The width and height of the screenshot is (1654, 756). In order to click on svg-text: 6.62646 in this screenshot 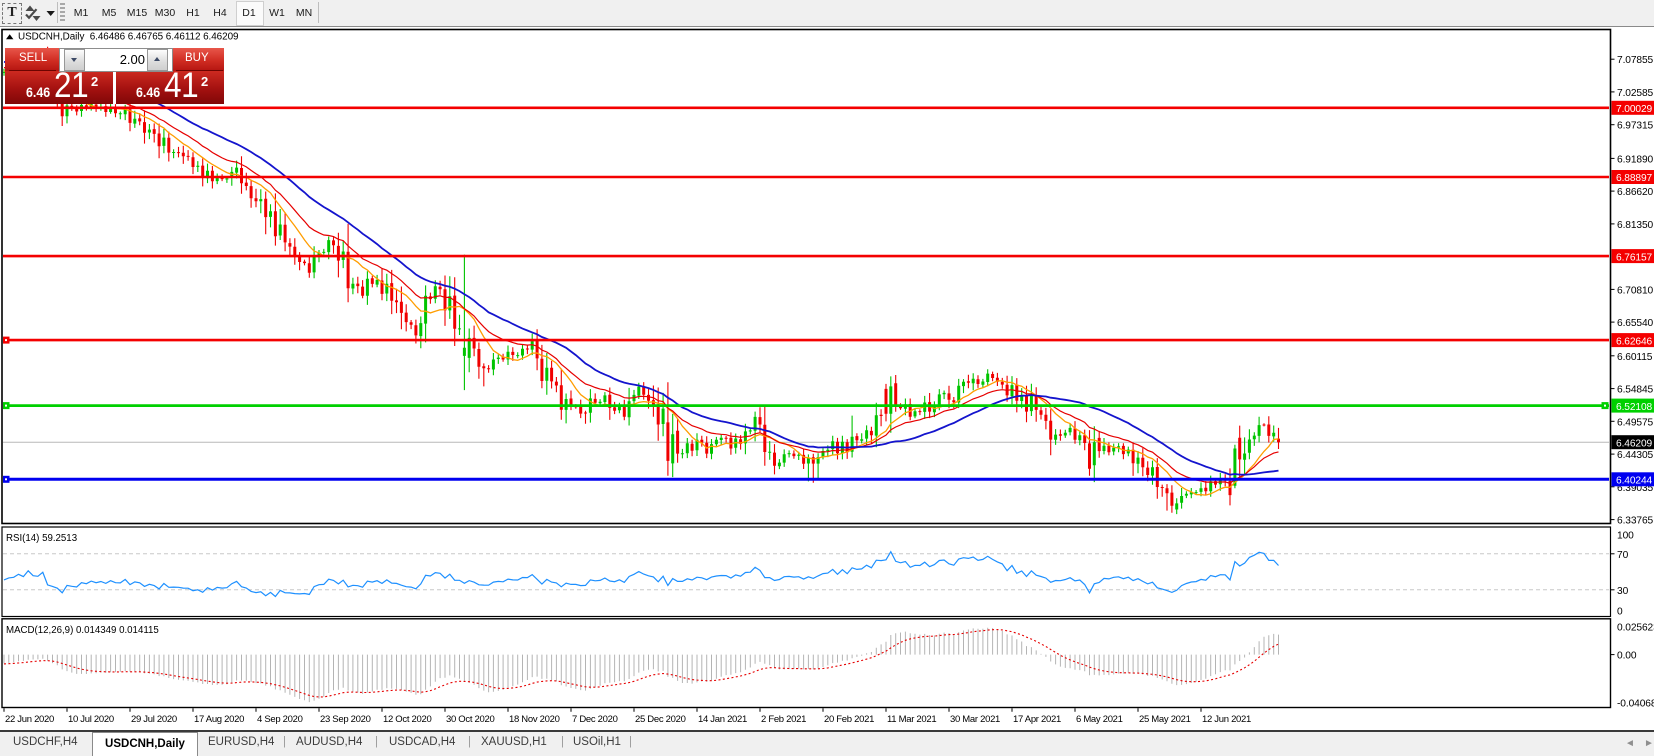, I will do `click(1634, 341)`.